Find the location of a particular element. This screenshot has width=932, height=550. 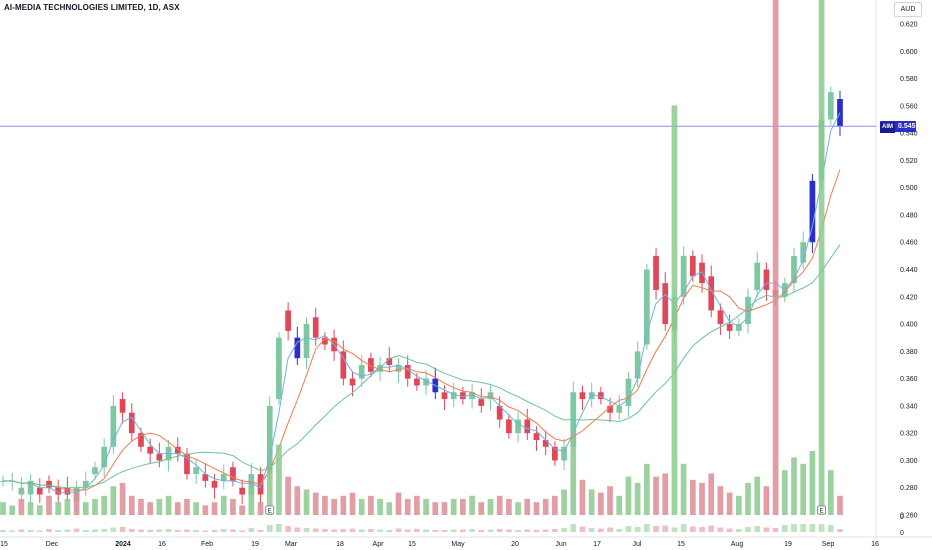

price-tick-label: 0.480 is located at coordinates (909, 215).